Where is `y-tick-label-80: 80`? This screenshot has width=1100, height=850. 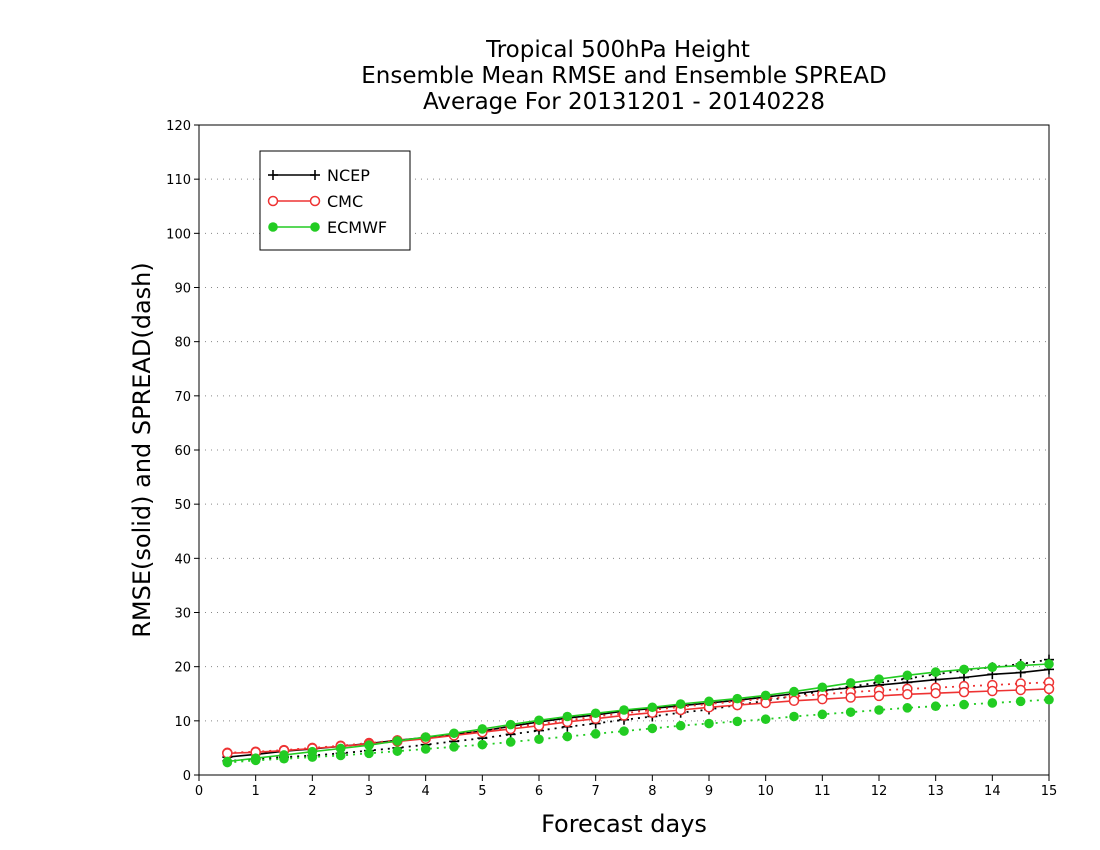 y-tick-label-80: 80 is located at coordinates (182, 343).